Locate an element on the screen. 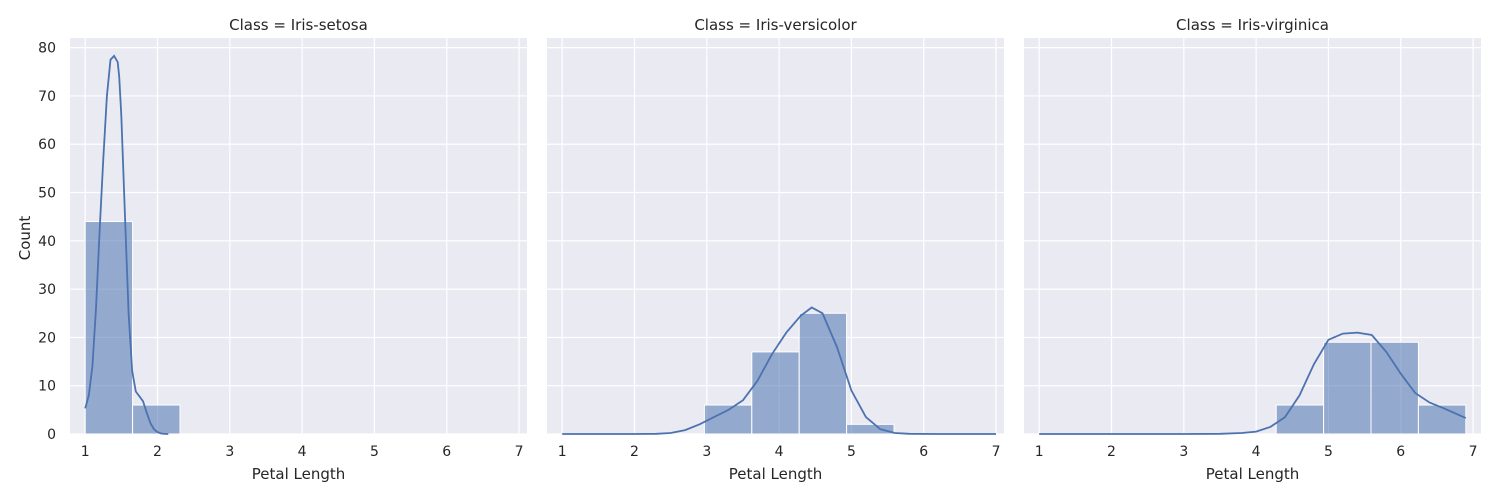 Image resolution: width=1500 pixels, height=500 pixels. y-tick-label: 30 is located at coordinates (47, 290).